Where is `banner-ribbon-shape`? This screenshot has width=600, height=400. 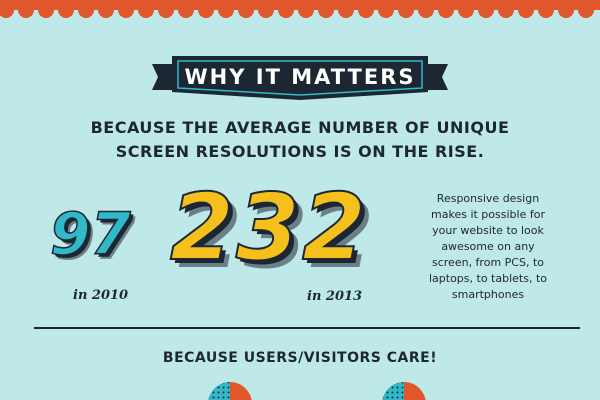 banner-ribbon-shape is located at coordinates (300, 78).